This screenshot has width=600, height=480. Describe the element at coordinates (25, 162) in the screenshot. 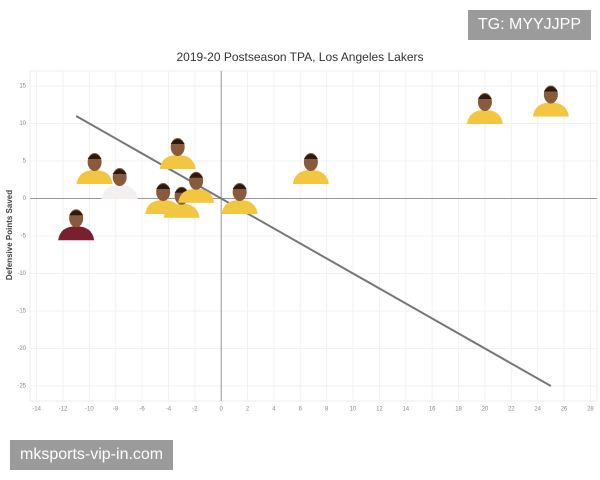

I see `y-tick-label: 5` at that location.